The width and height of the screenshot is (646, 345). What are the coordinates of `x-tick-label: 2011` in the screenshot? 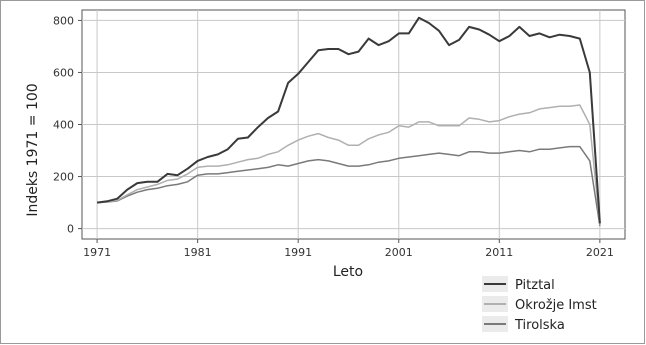 It's located at (499, 252).